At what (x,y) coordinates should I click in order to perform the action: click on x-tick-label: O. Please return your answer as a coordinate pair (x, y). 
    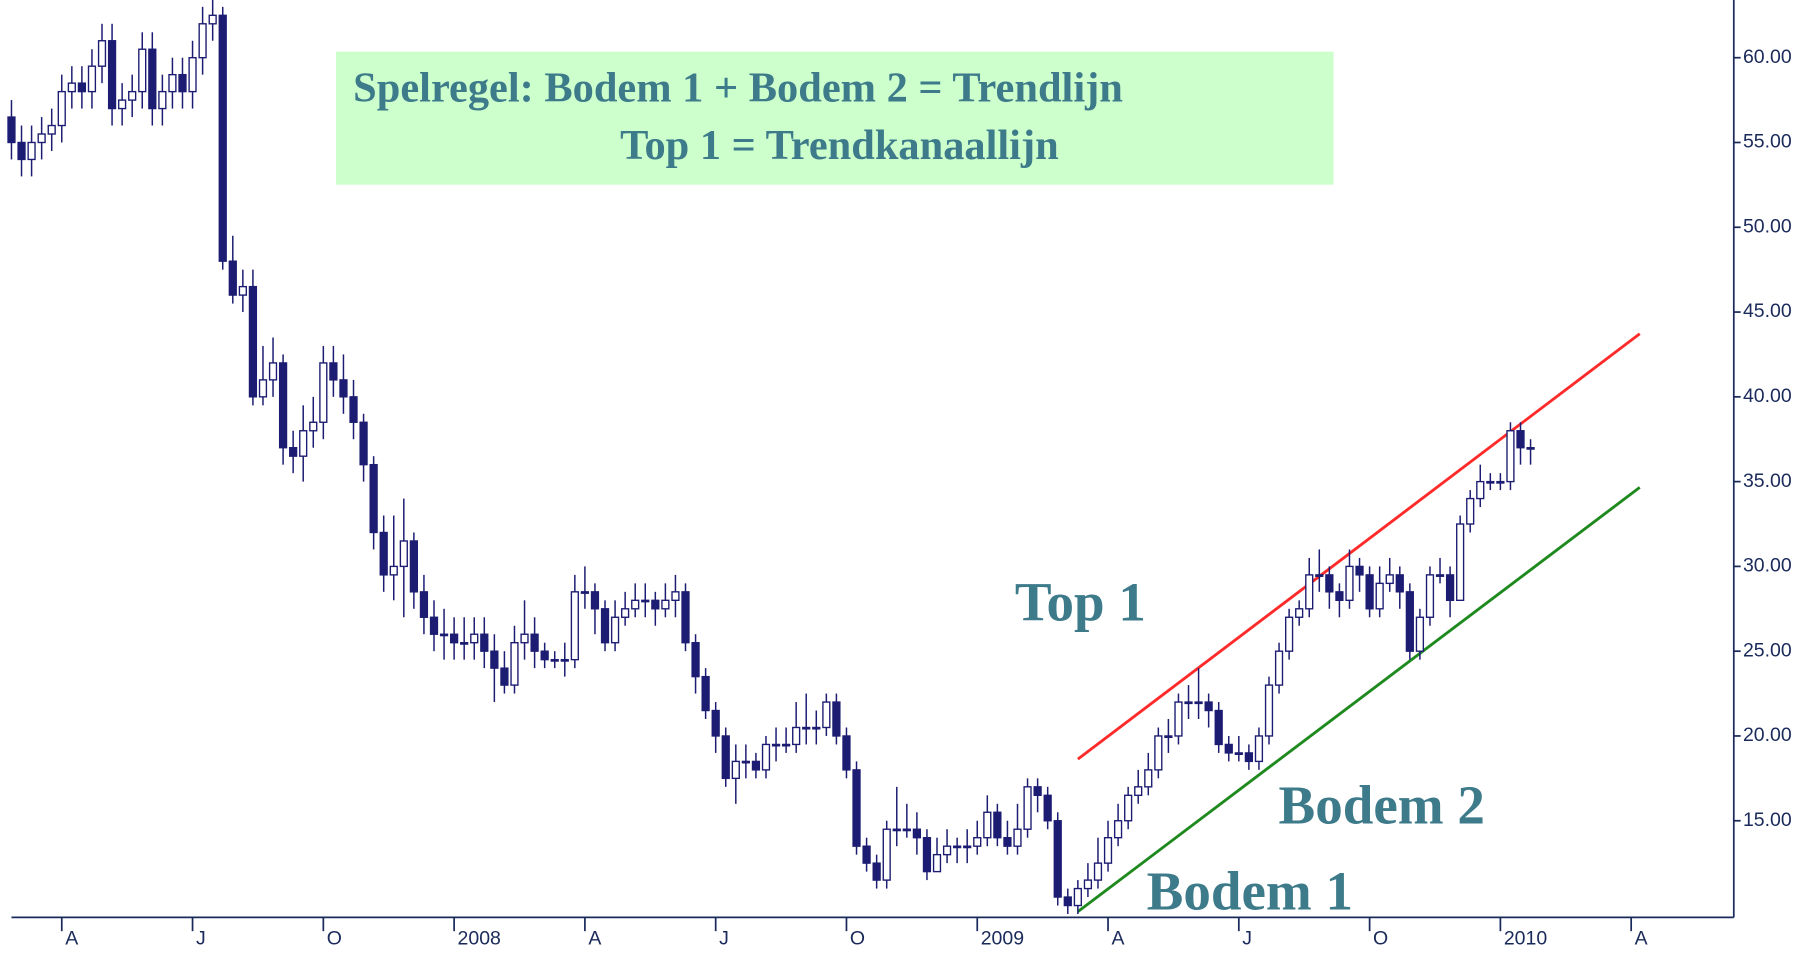
    Looking at the image, I should click on (1380, 938).